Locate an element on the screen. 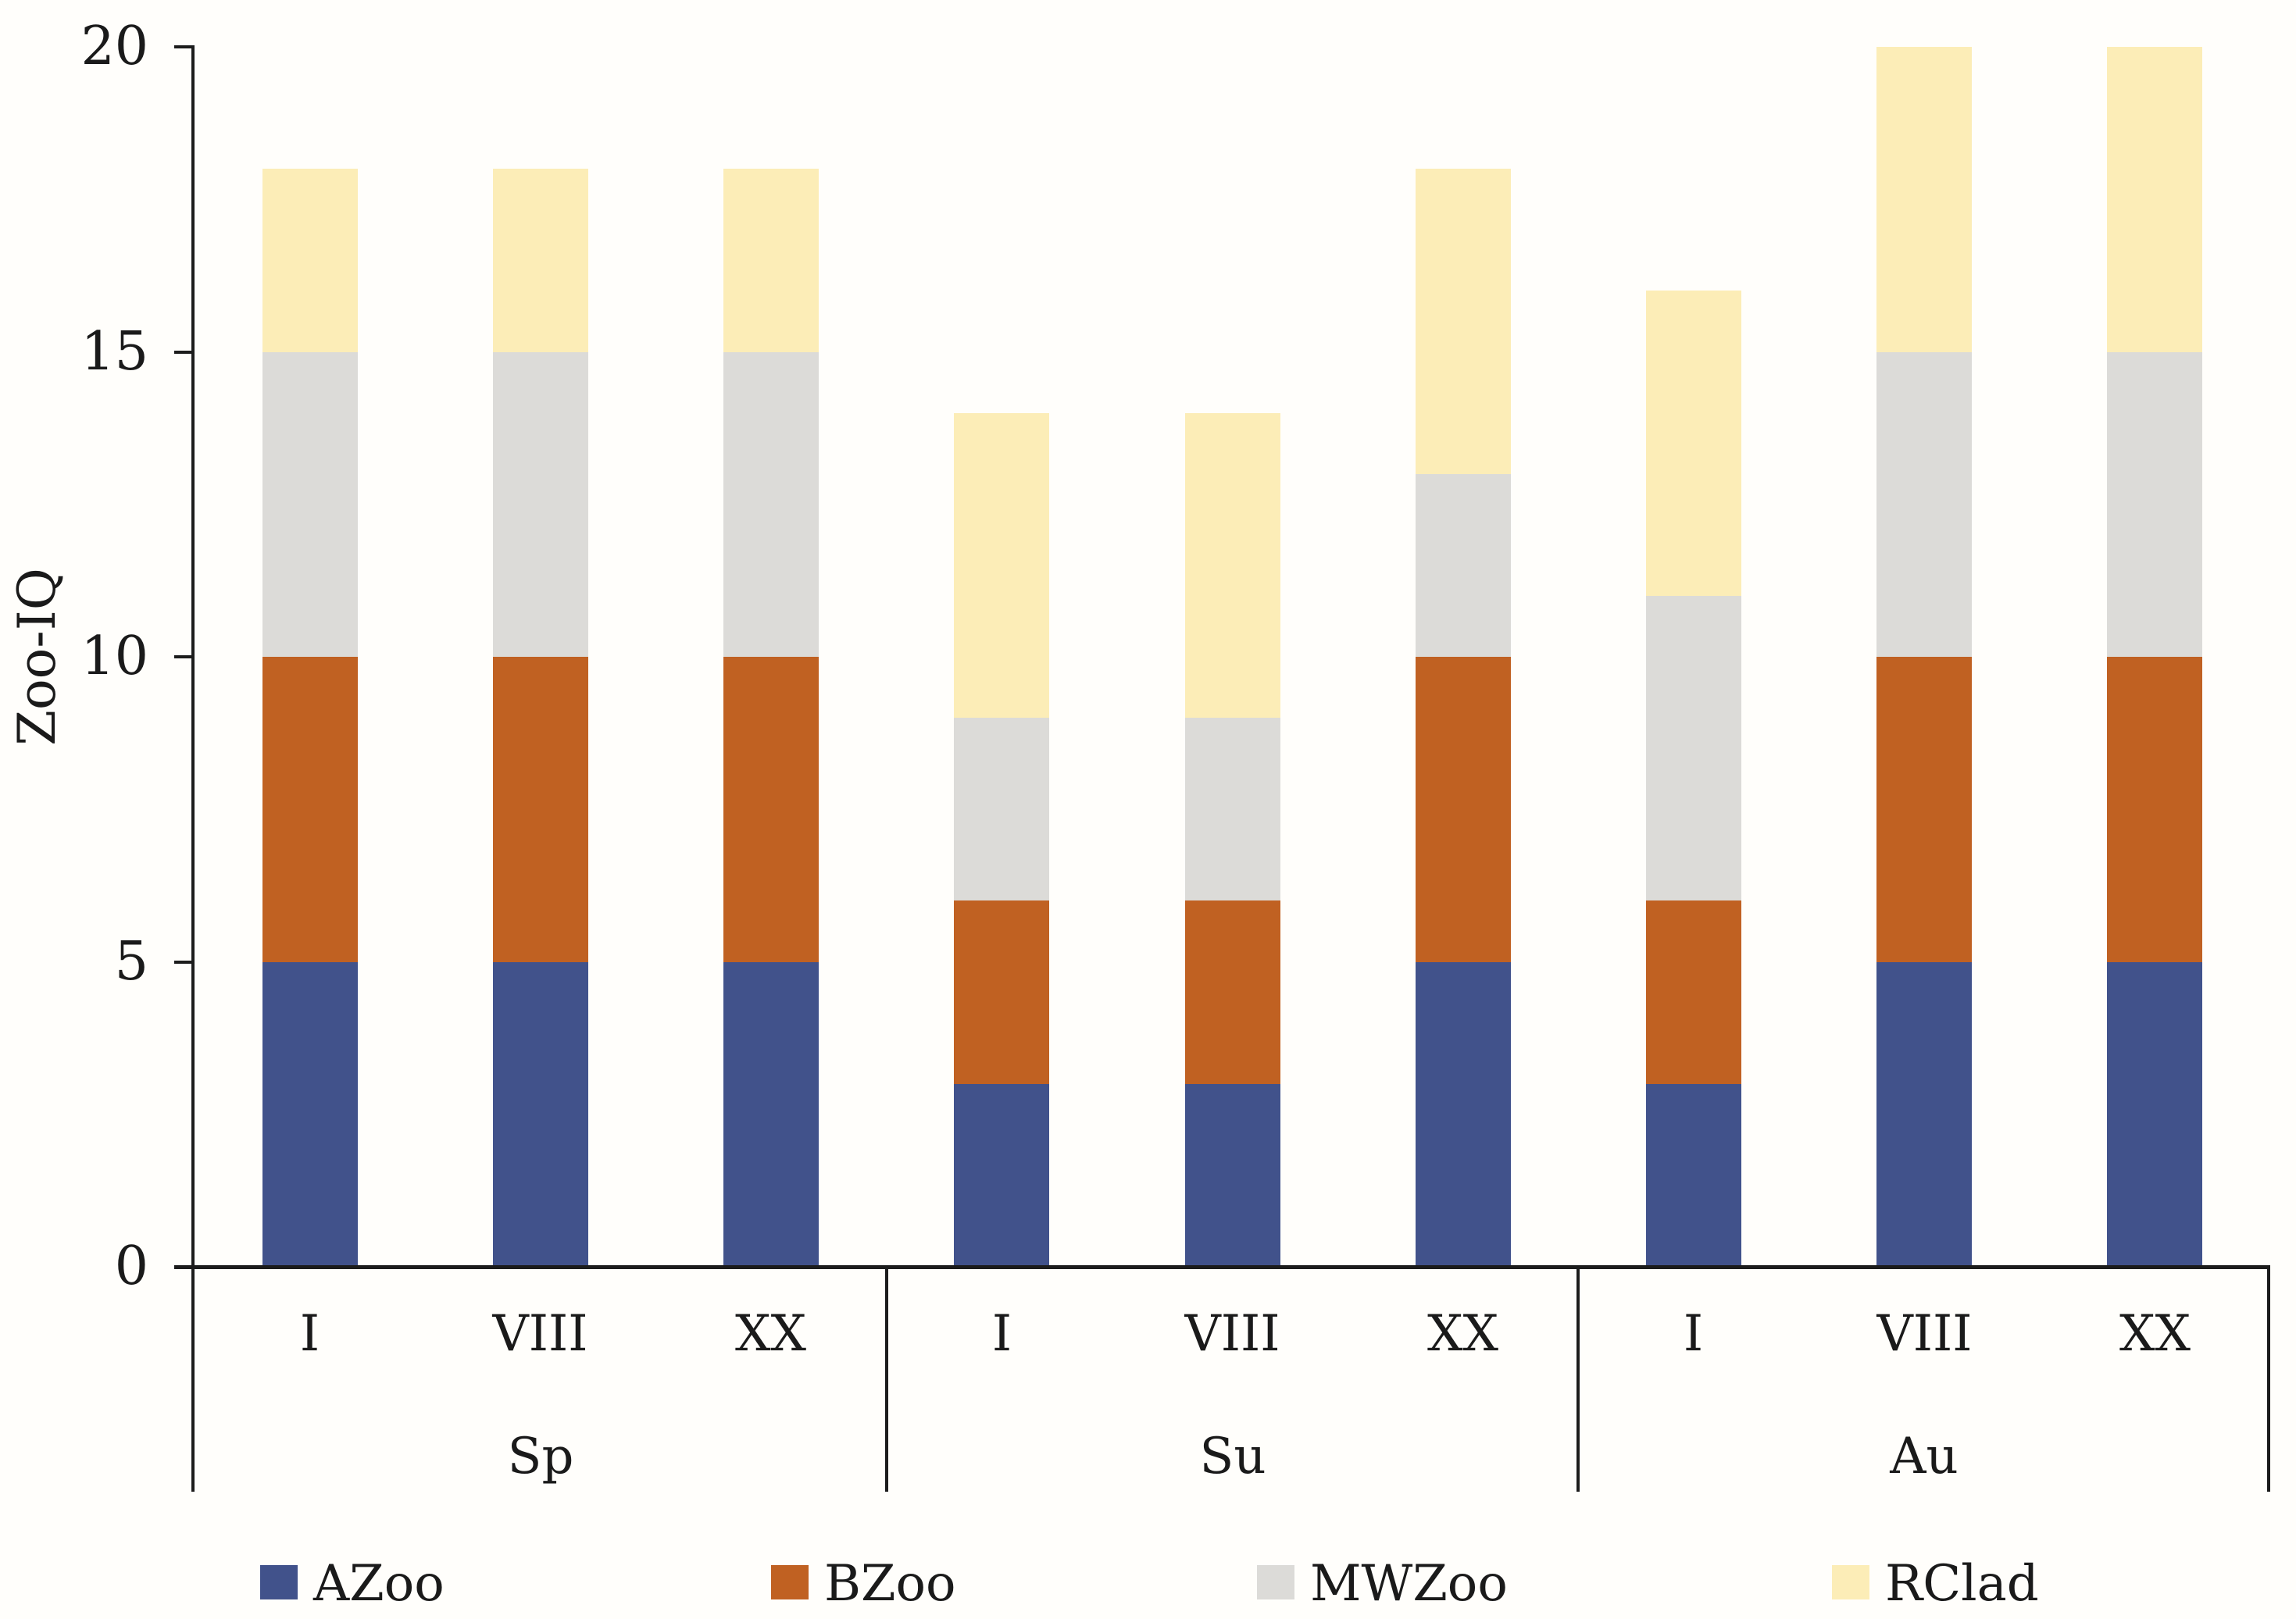 The height and width of the screenshot is (1619, 2296). bar-segment-RClad-Sp-VIII is located at coordinates (540, 260).